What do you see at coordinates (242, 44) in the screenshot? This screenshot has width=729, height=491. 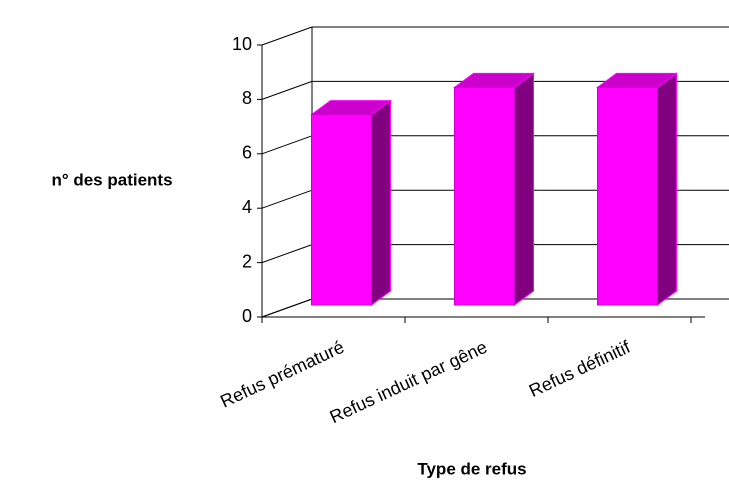 I see `y-tick-label: 10` at bounding box center [242, 44].